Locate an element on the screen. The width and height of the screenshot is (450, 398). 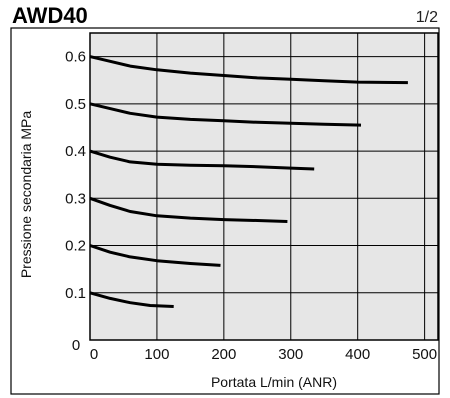
y-tick-label: 0.3 is located at coordinates (75, 198).